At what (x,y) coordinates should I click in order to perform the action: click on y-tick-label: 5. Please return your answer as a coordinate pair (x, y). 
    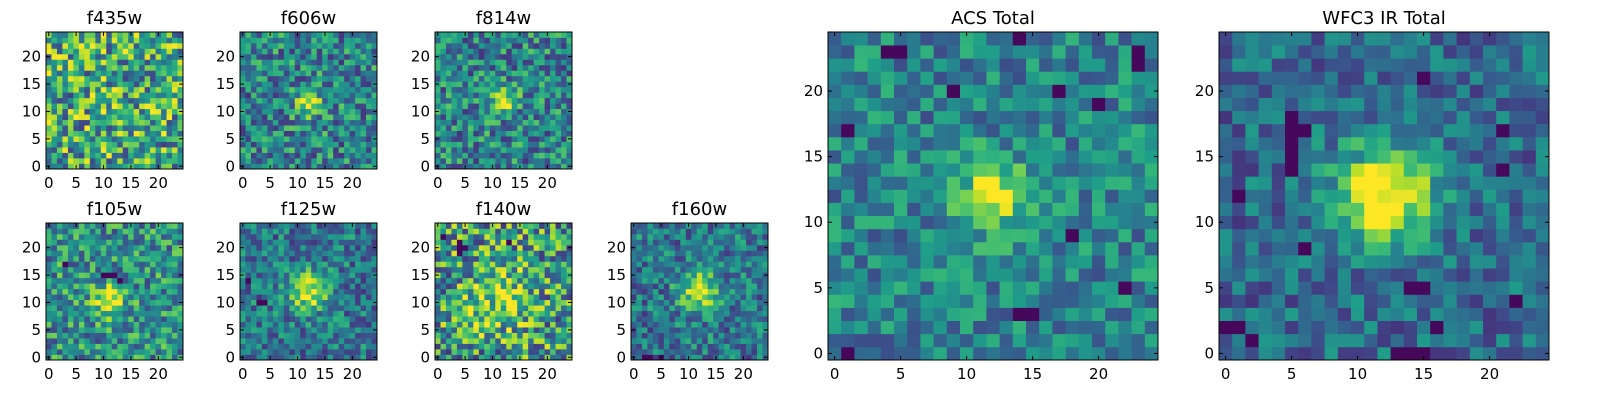
    Looking at the image, I should click on (36, 330).